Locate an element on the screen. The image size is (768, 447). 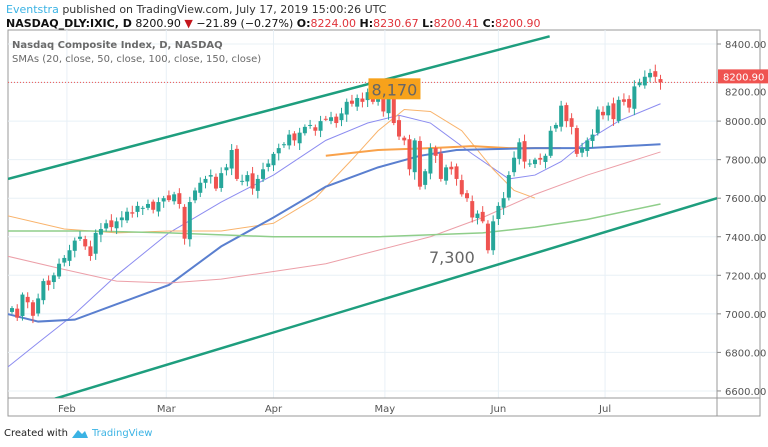
high-value: 8230.67 is located at coordinates (396, 23).